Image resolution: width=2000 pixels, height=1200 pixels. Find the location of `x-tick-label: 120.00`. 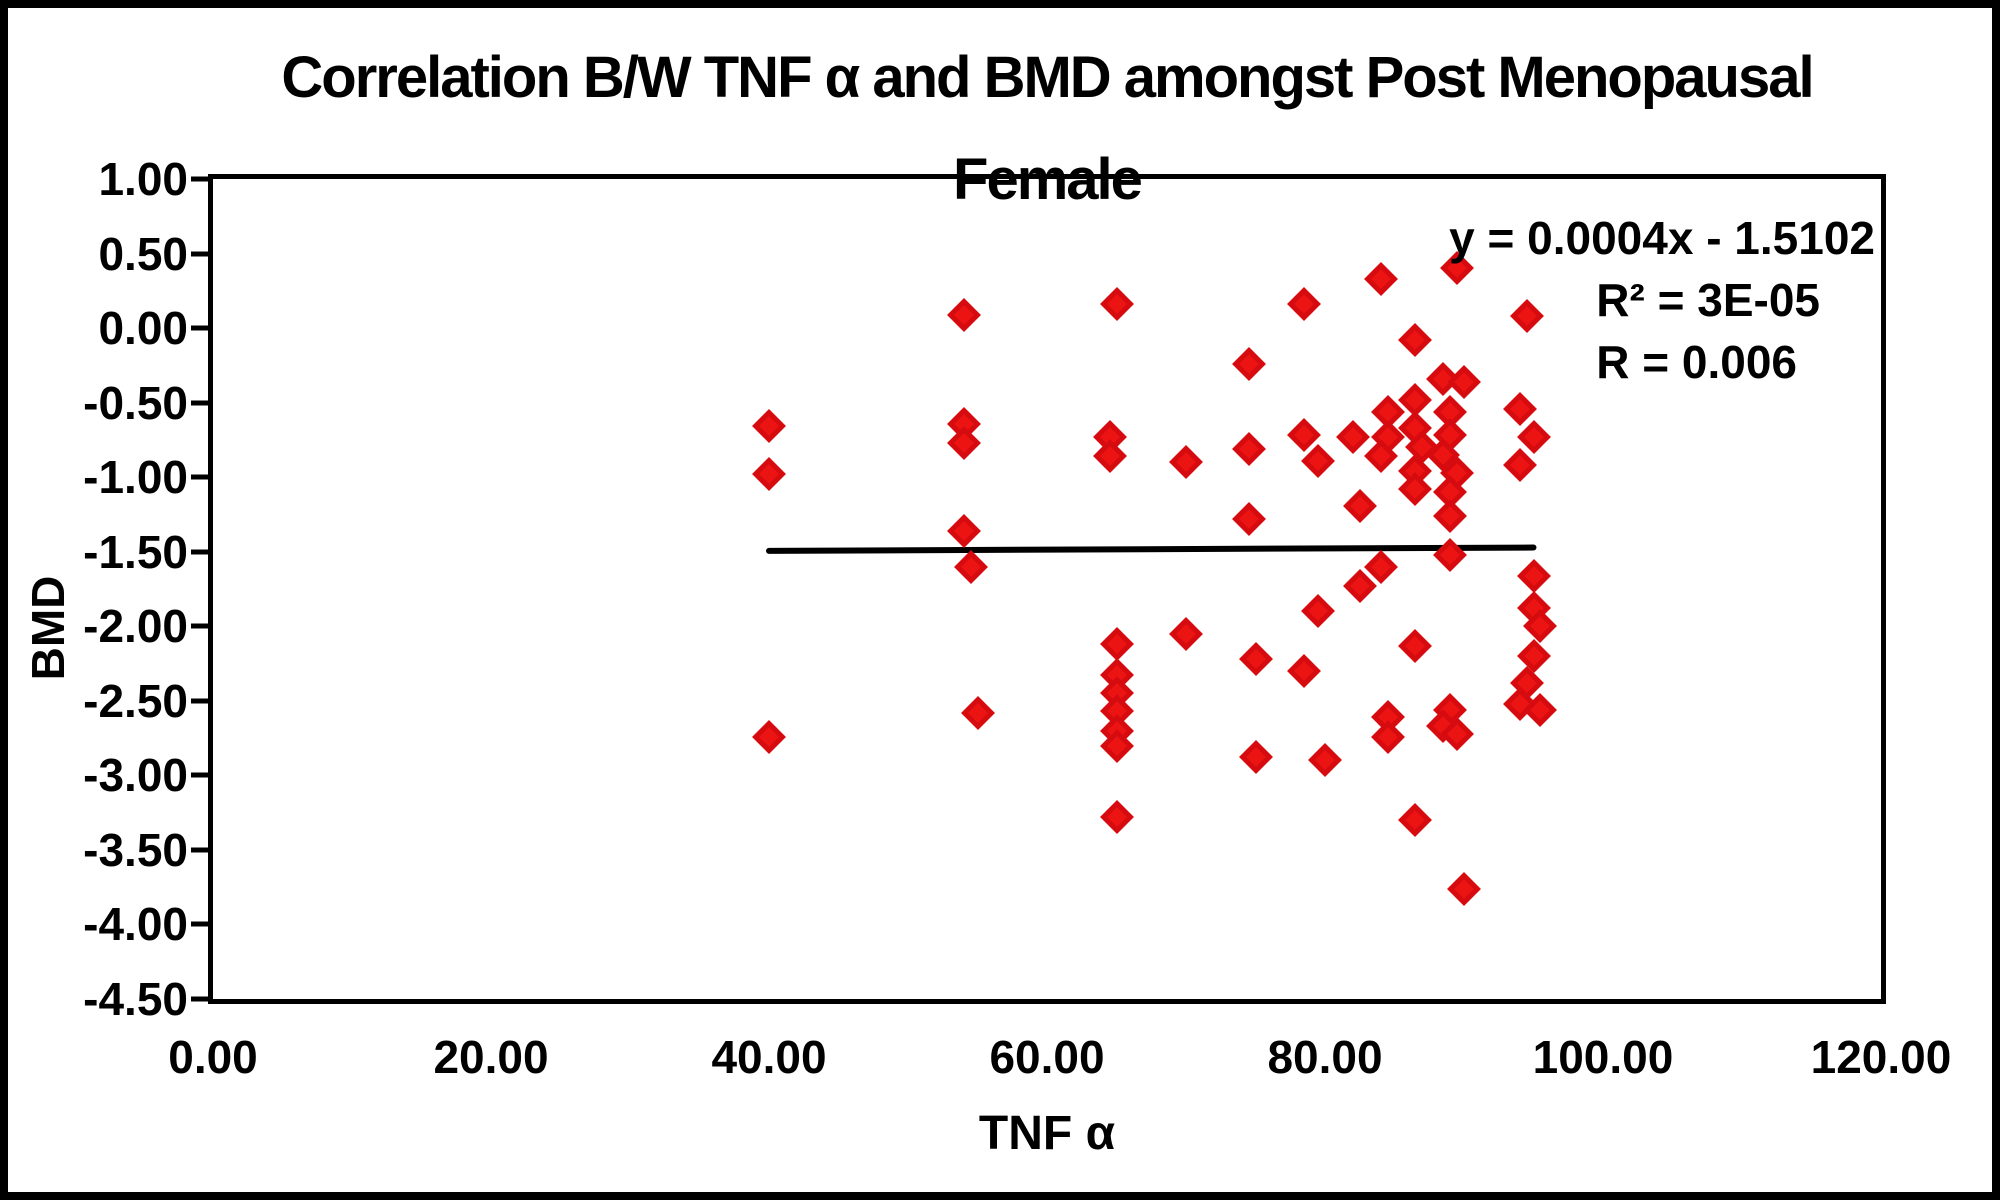

x-tick-label: 120.00 is located at coordinates (1881, 1057).